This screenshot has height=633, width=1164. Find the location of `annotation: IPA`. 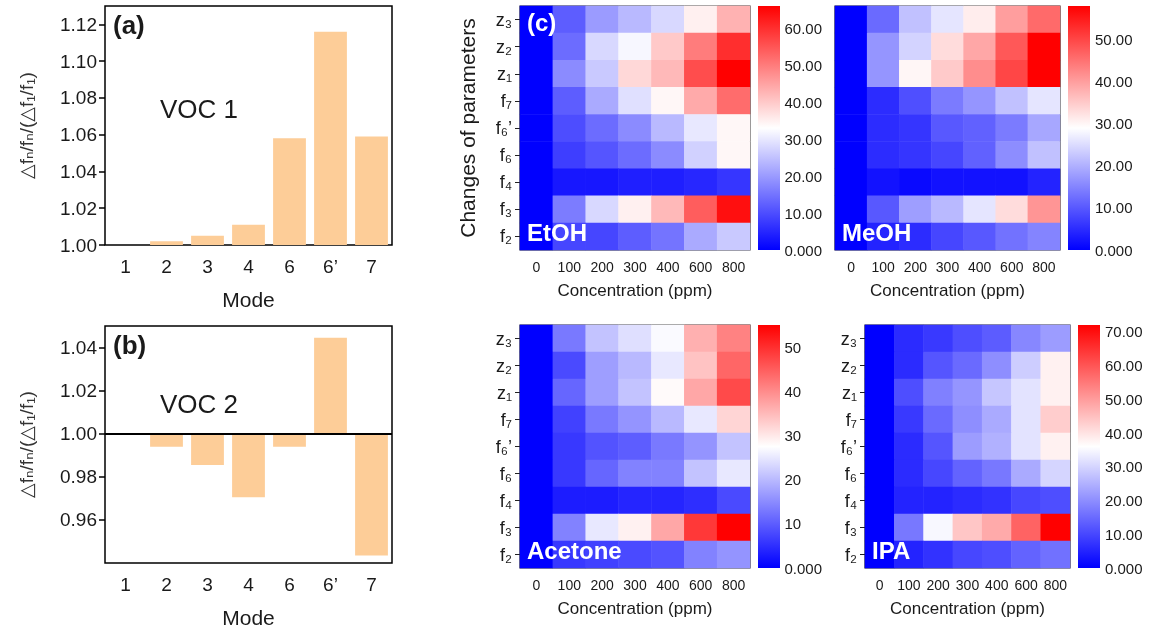

annotation: IPA is located at coordinates (891, 550).